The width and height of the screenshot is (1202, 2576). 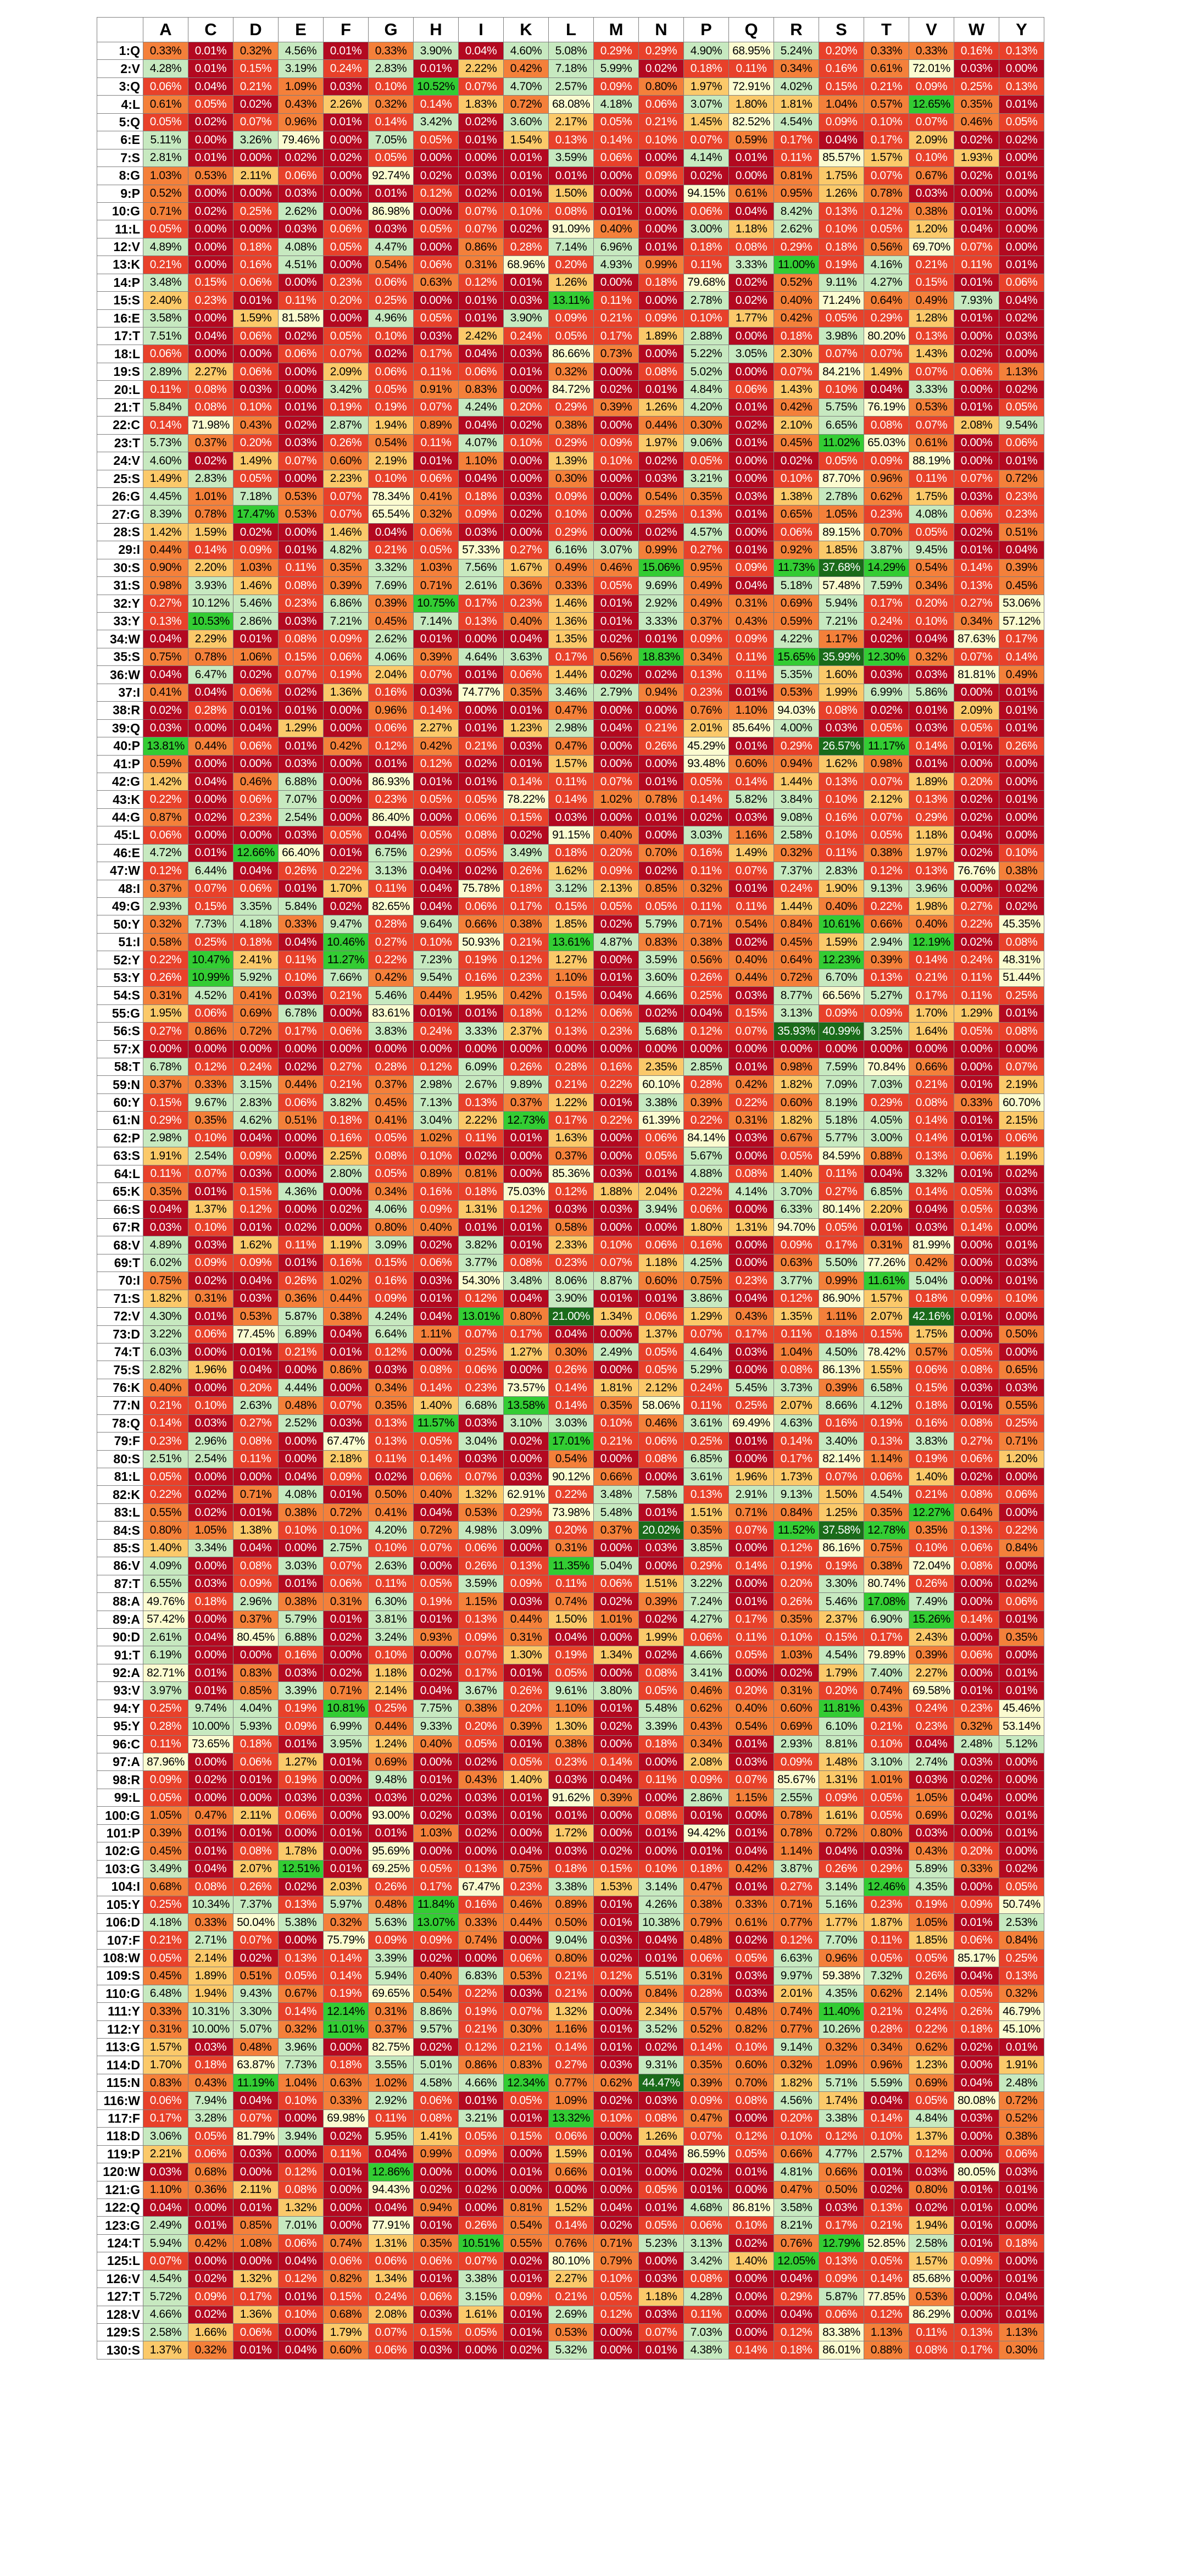 I want to click on heatmap-cell: 0.39%, so click(x=706, y=2082).